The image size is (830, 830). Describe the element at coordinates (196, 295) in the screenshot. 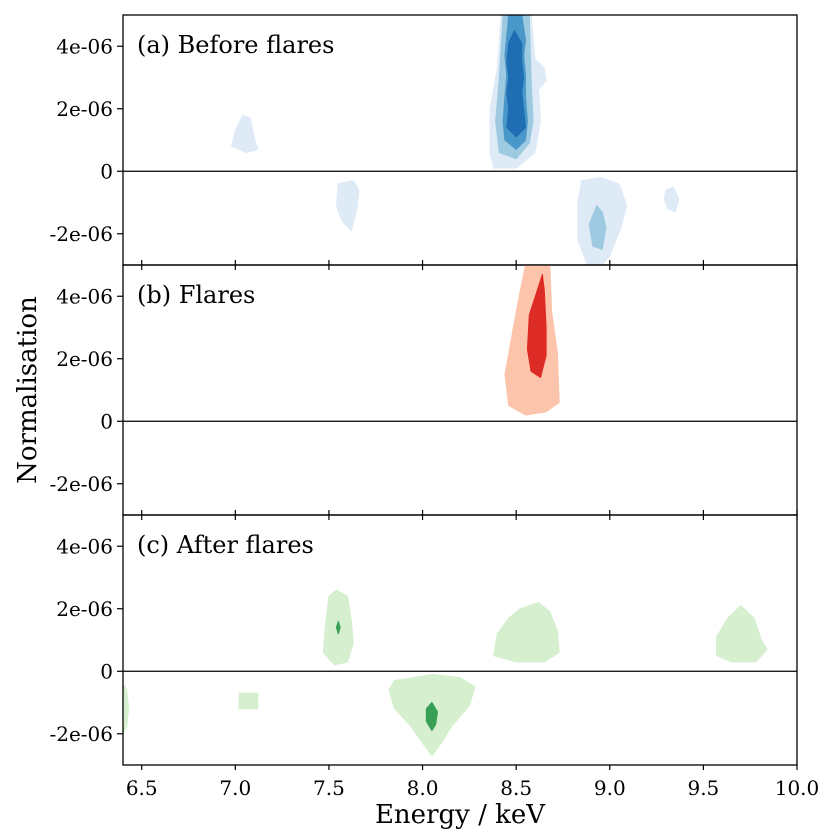

I see `panel-label: (b) Flares` at that location.